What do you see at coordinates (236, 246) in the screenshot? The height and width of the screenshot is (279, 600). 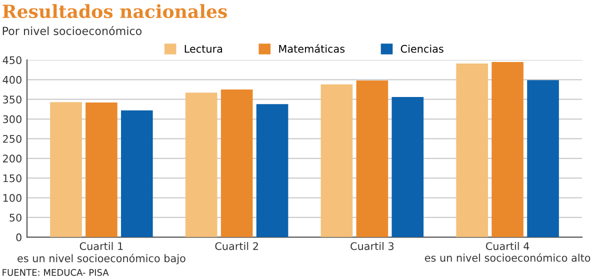 I see `x-tick-label: Cuartil 2` at bounding box center [236, 246].